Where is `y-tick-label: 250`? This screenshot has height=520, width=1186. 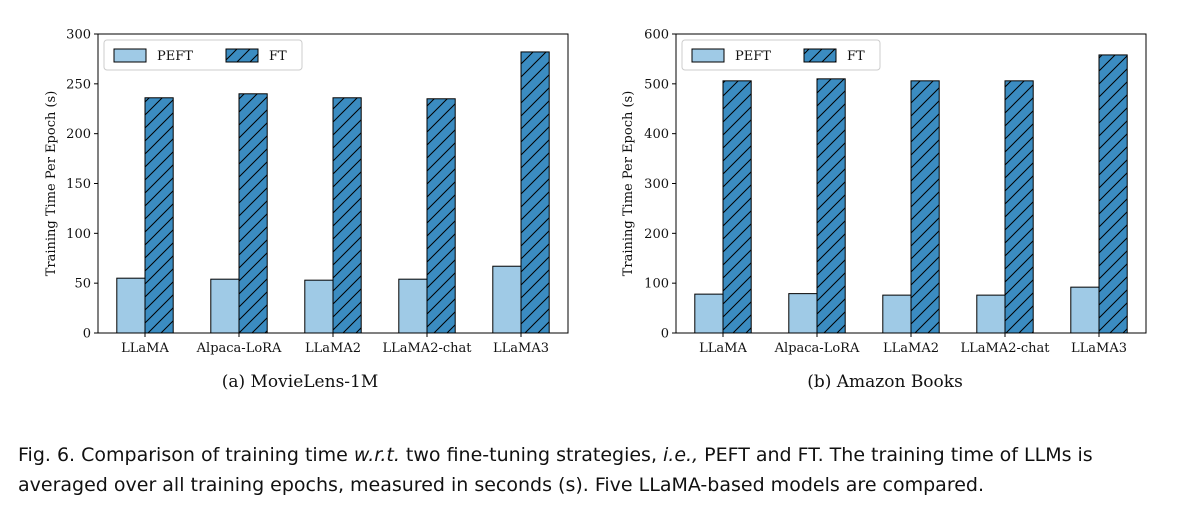
y-tick-label: 250 is located at coordinates (78, 84).